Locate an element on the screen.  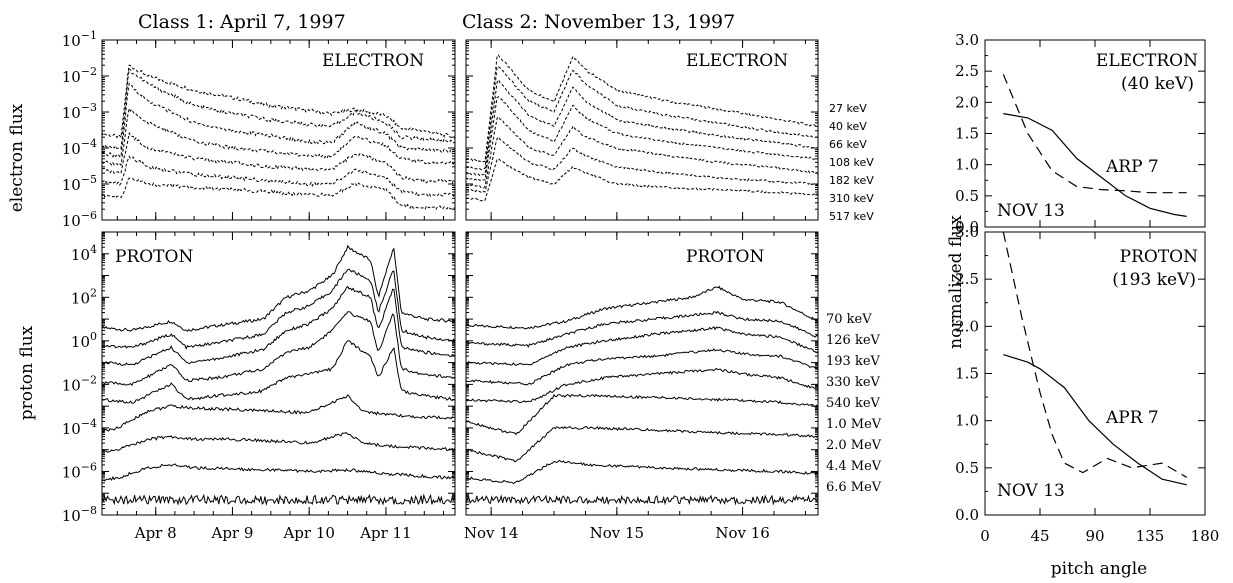
proton-channel-label: 6.6 MeV is located at coordinates (854, 487).